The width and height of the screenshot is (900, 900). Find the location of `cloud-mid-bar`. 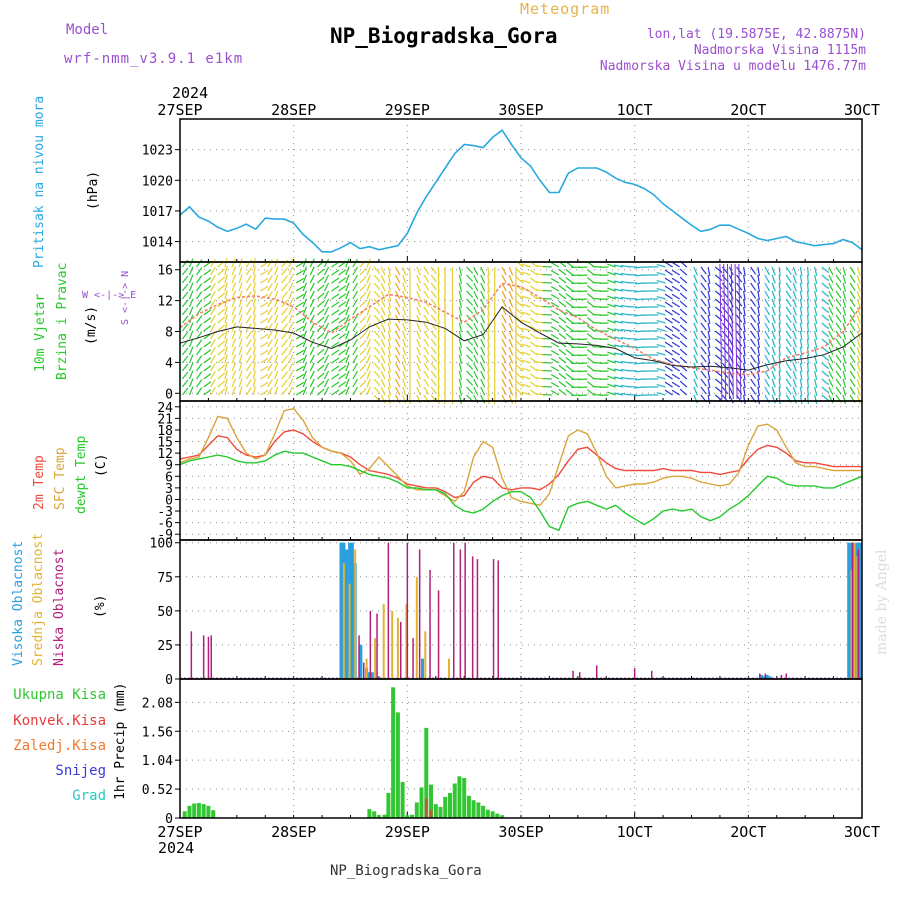

cloud-mid-bar is located at coordinates (375, 658).